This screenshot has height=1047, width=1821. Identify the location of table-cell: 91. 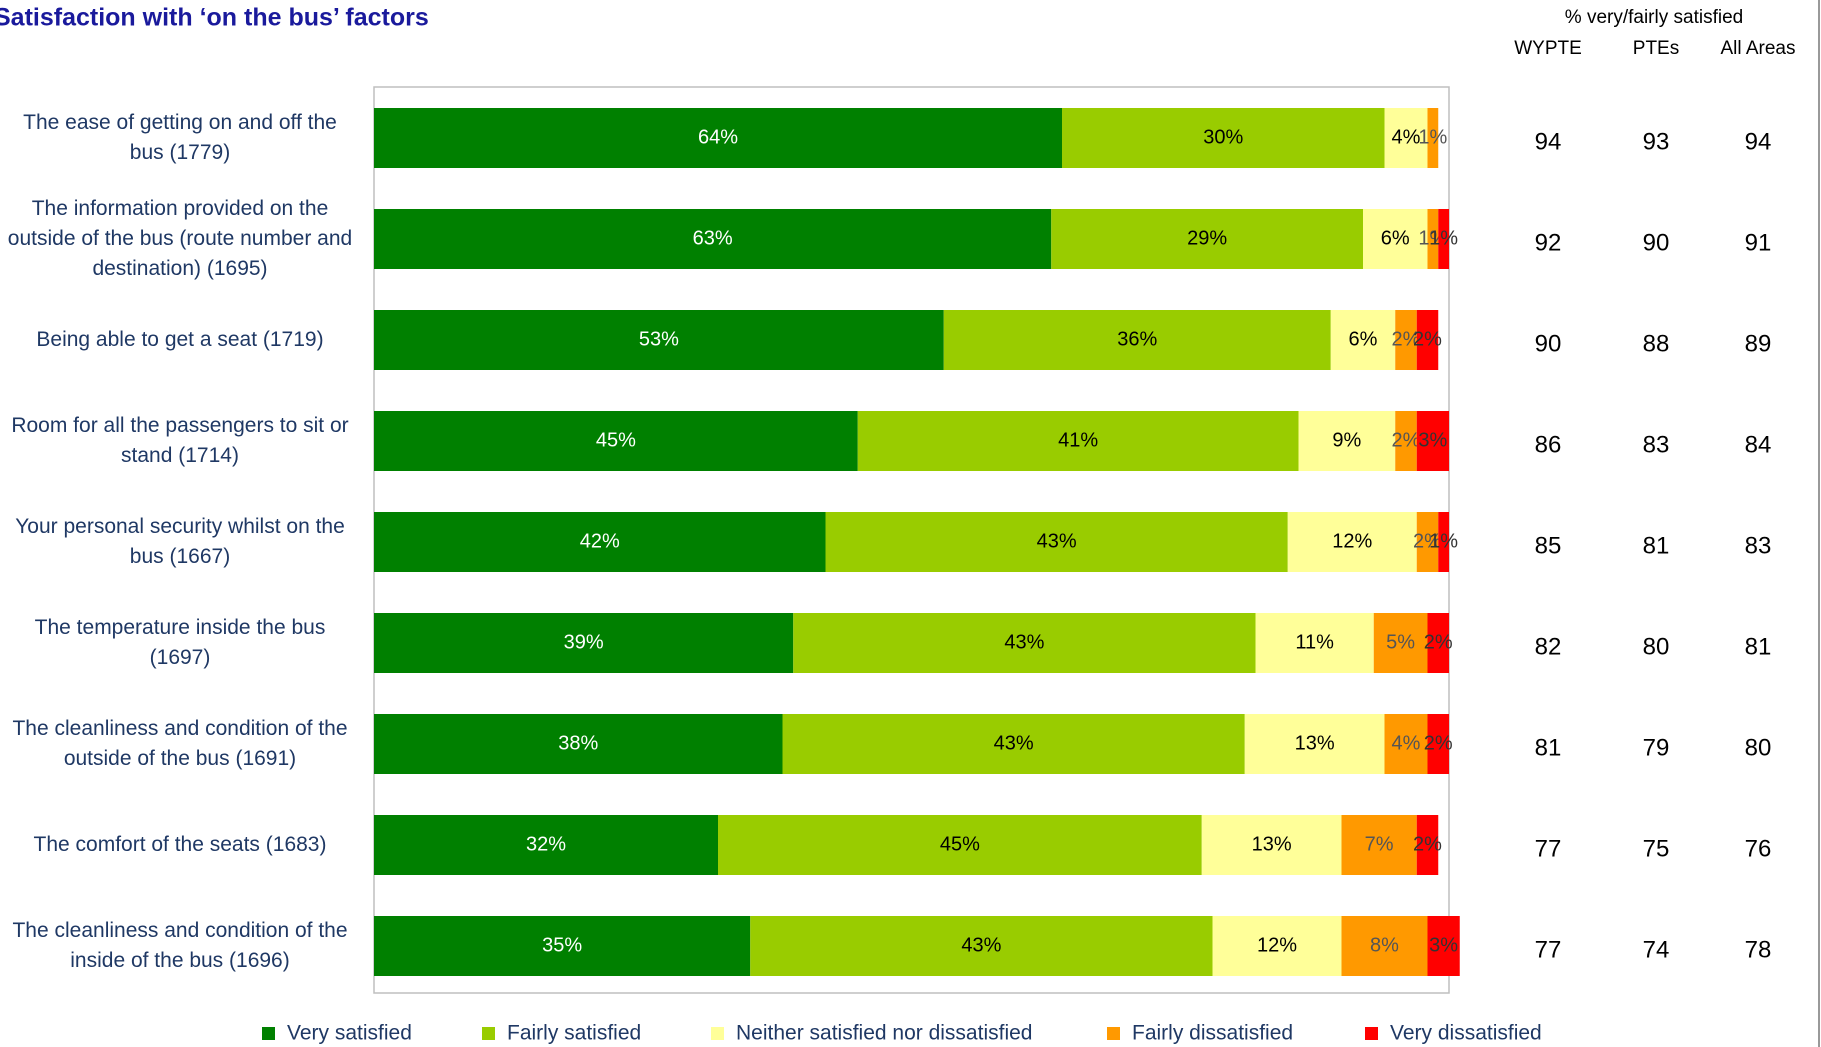
(1758, 242).